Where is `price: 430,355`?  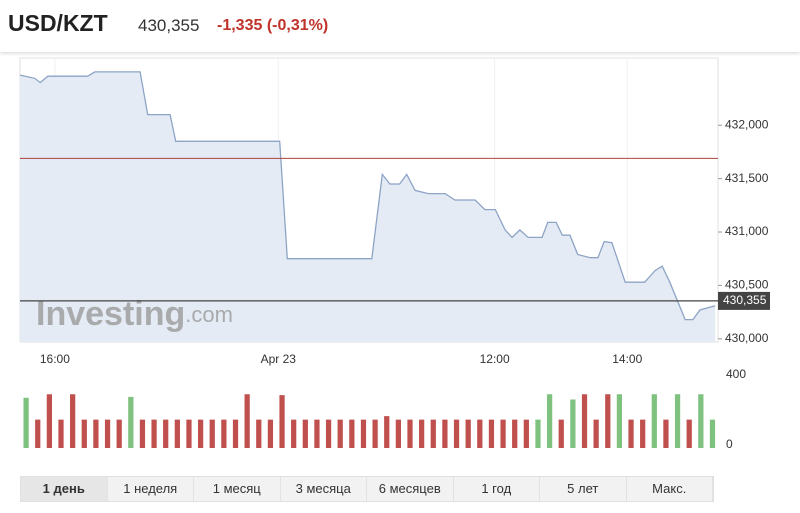 price: 430,355 is located at coordinates (169, 25).